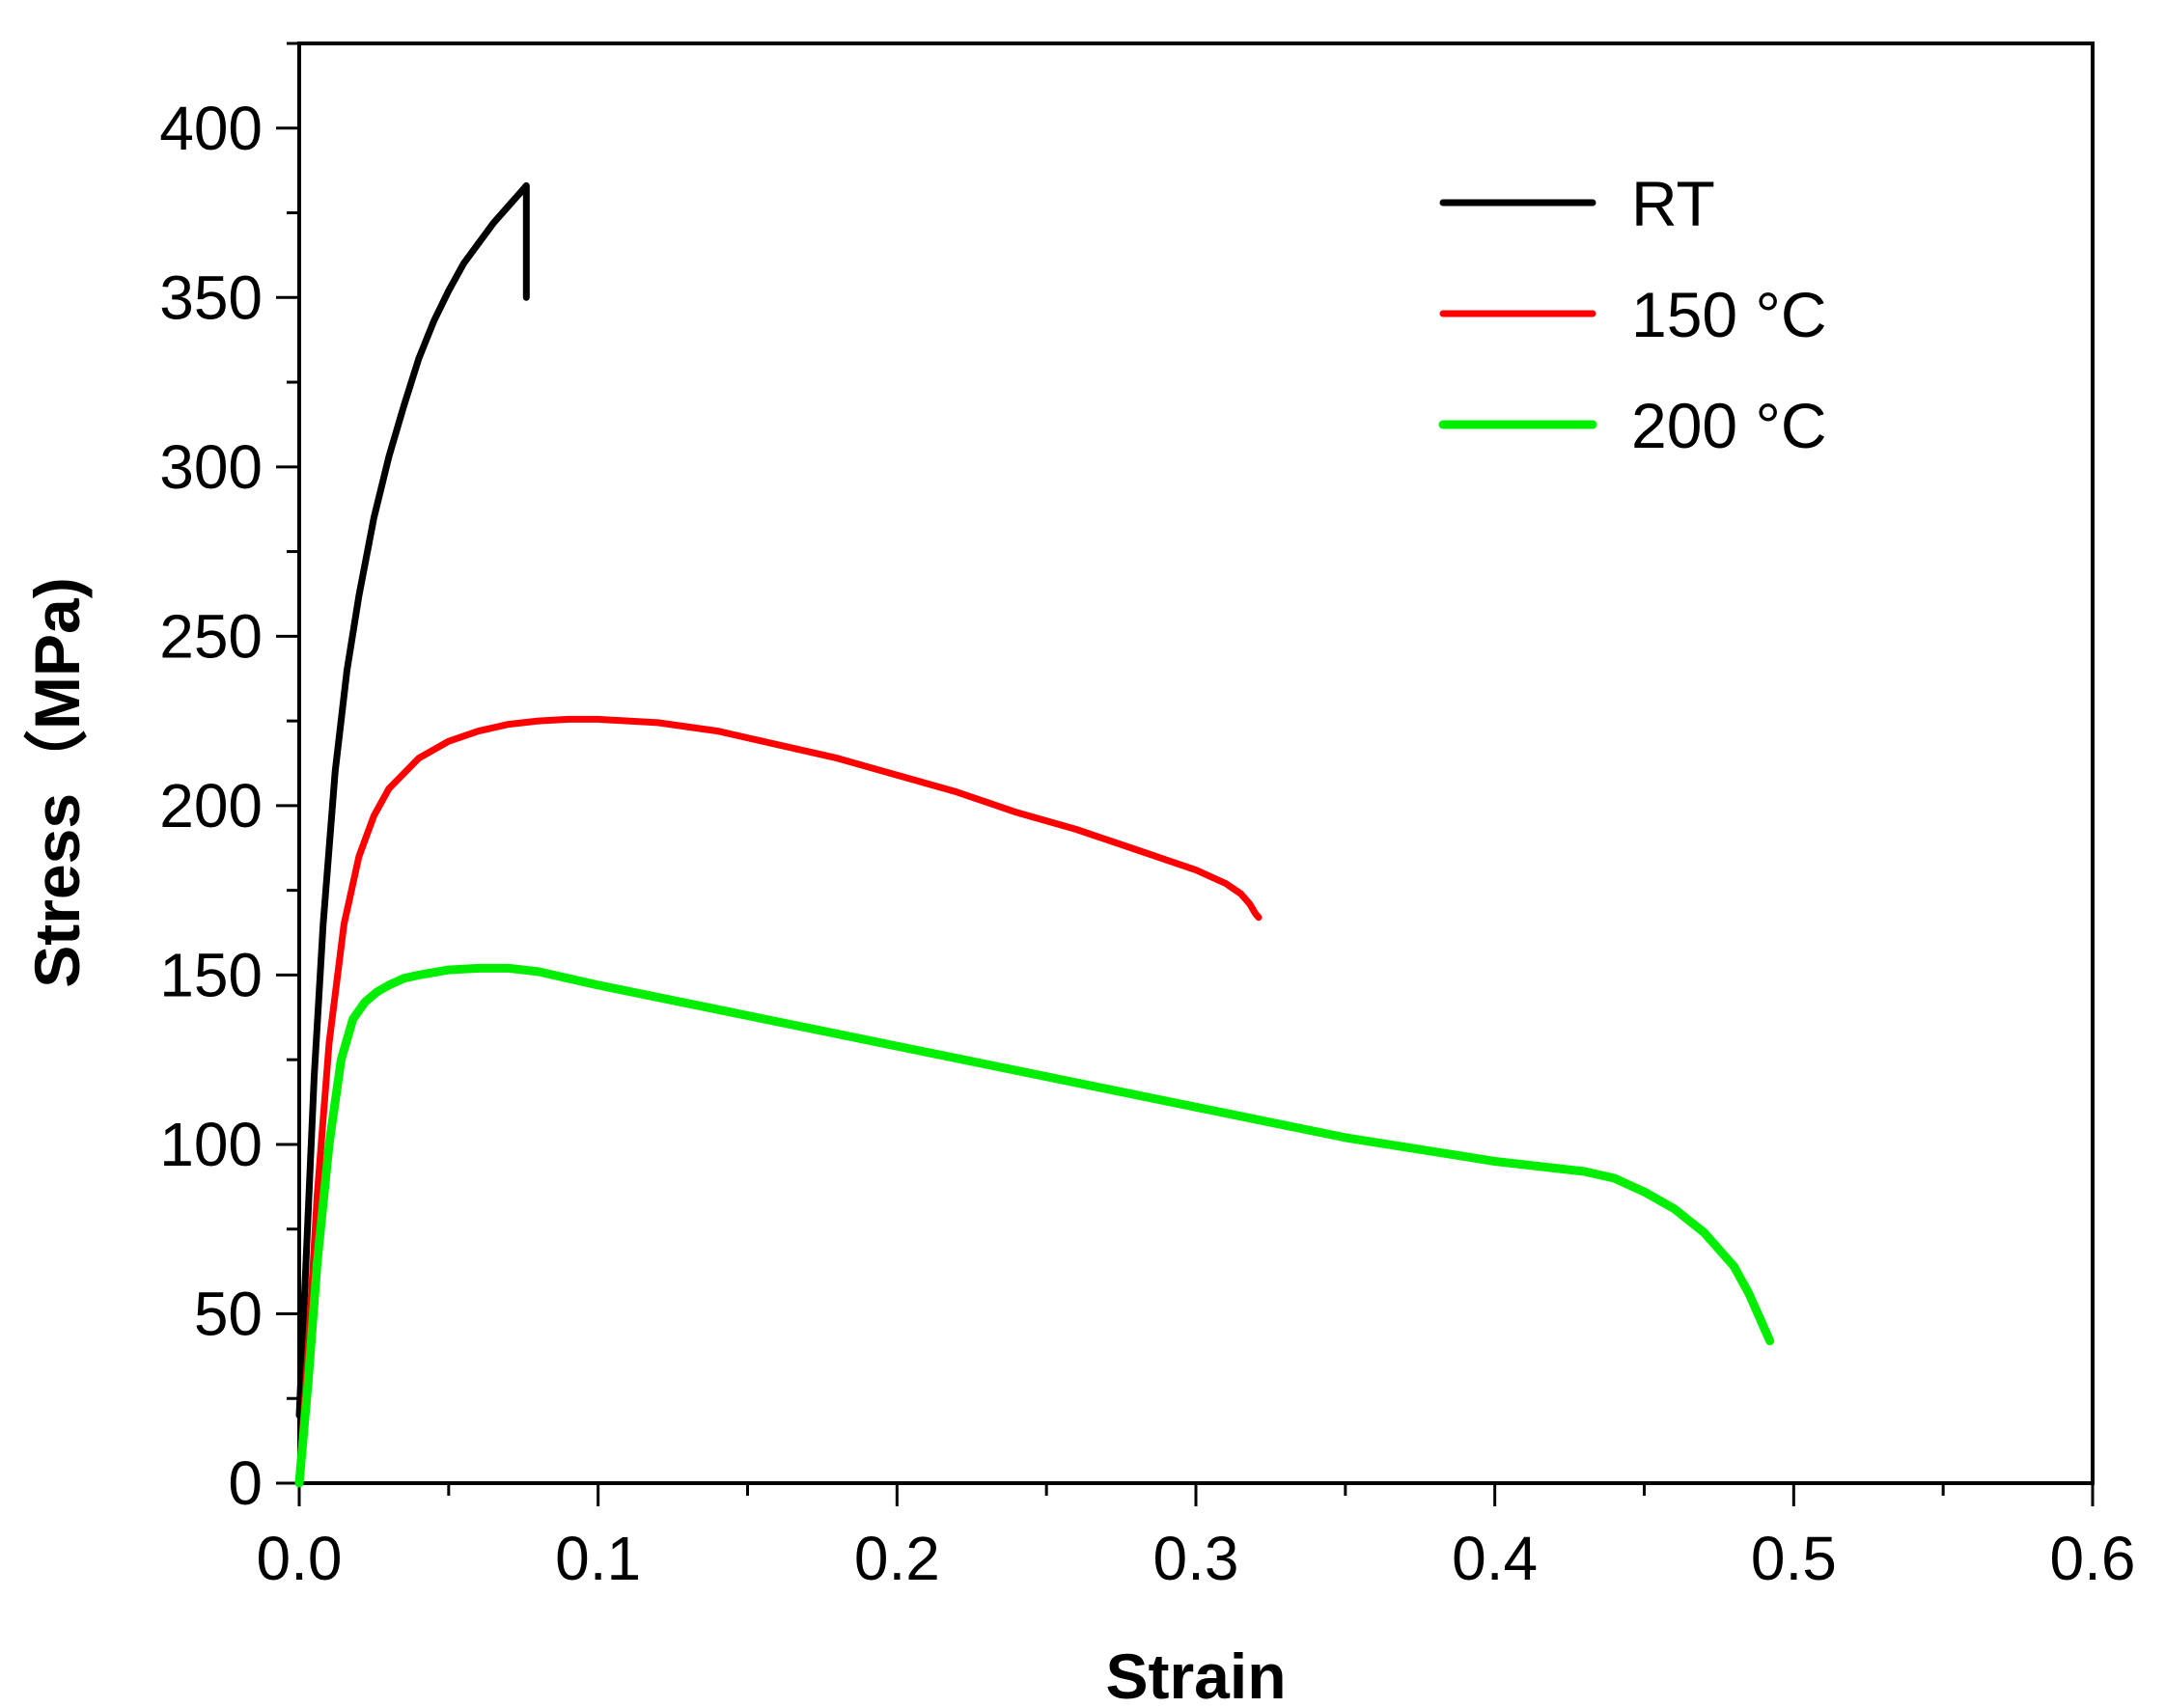  I want to click on x-axis-title: Strain, so click(1195, 1674).